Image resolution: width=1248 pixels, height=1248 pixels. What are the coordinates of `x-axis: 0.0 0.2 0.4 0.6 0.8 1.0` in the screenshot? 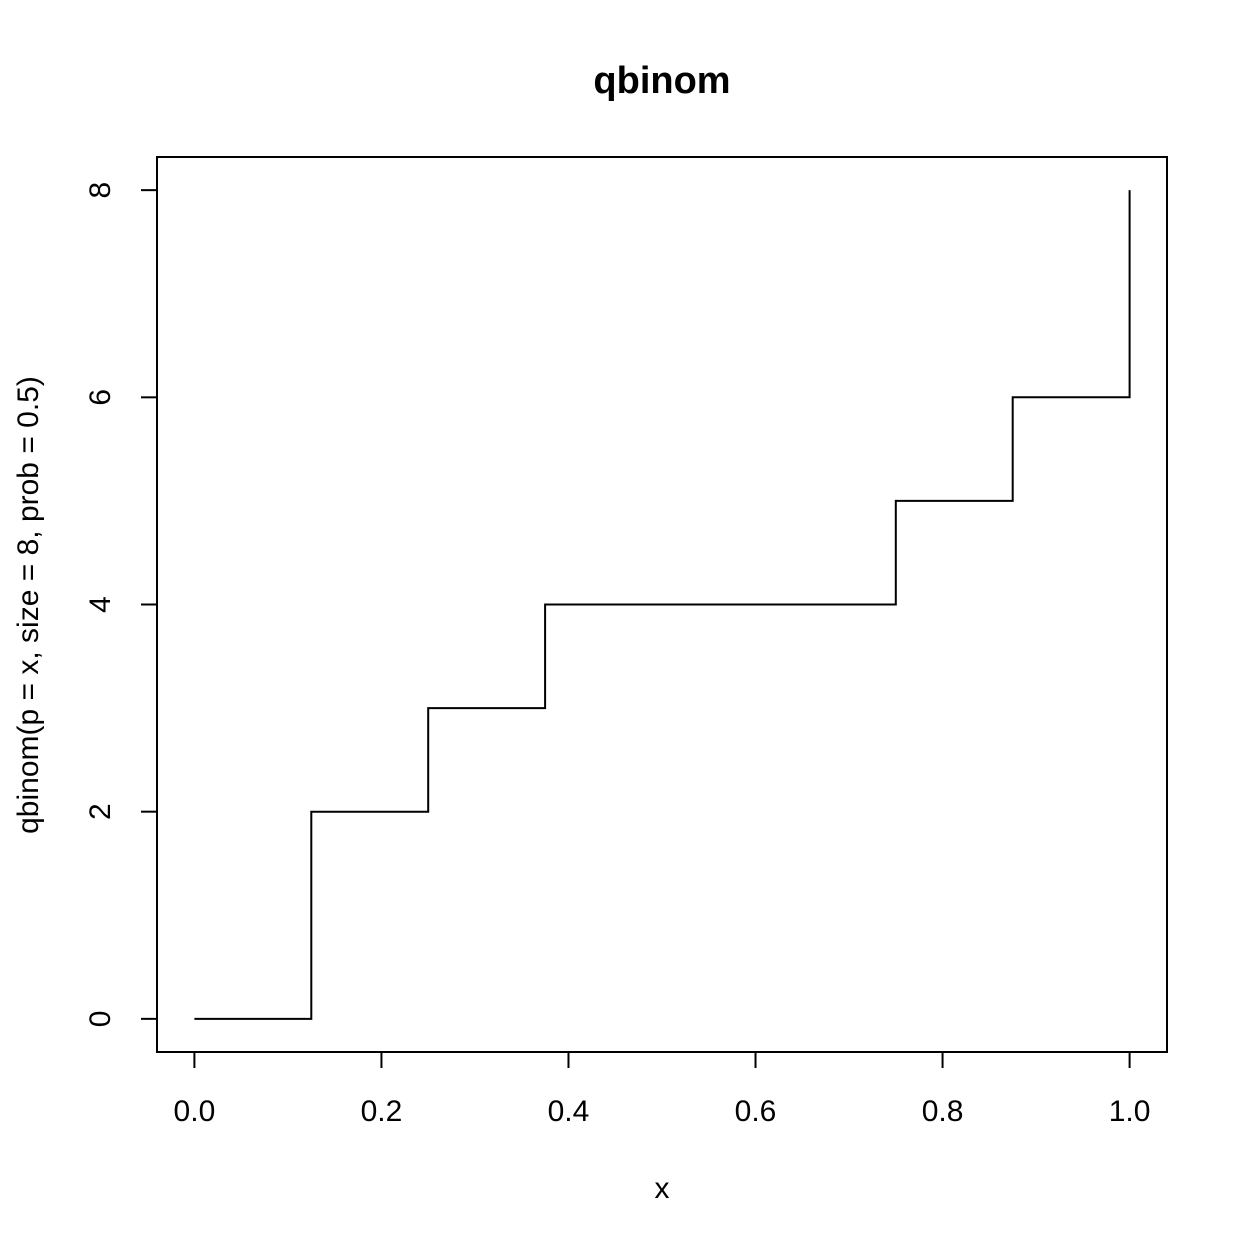 It's located at (662, 1089).